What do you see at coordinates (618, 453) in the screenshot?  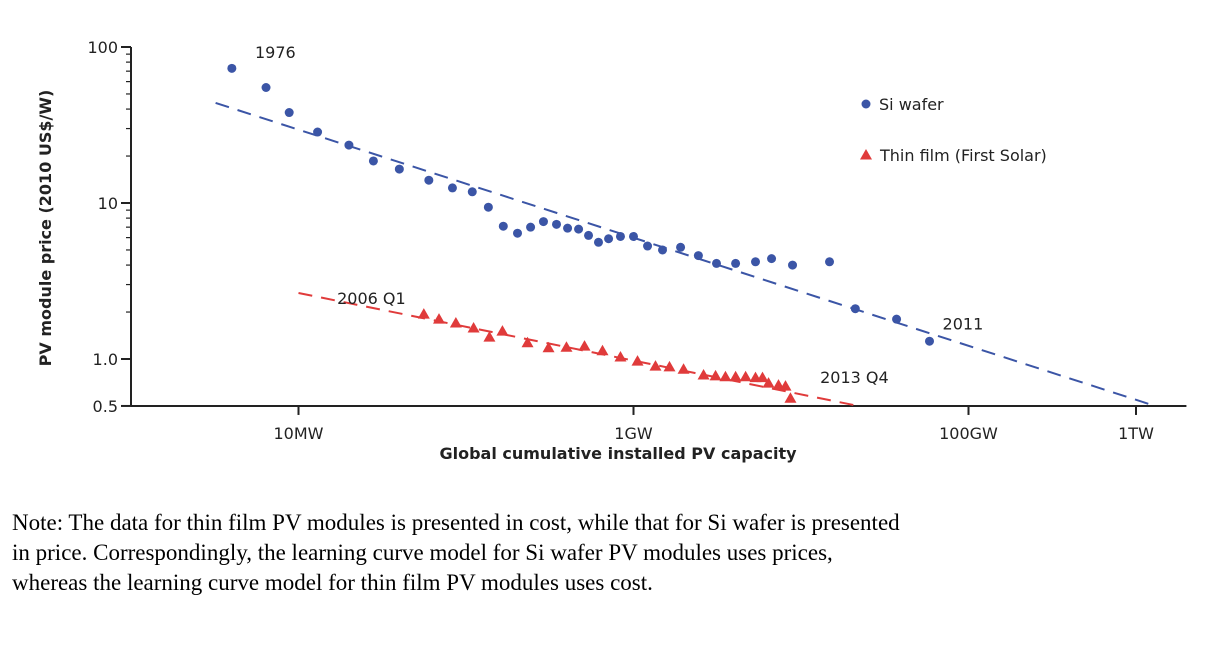 I see `x-axis-label: Global cumulative installed PV capacity` at bounding box center [618, 453].